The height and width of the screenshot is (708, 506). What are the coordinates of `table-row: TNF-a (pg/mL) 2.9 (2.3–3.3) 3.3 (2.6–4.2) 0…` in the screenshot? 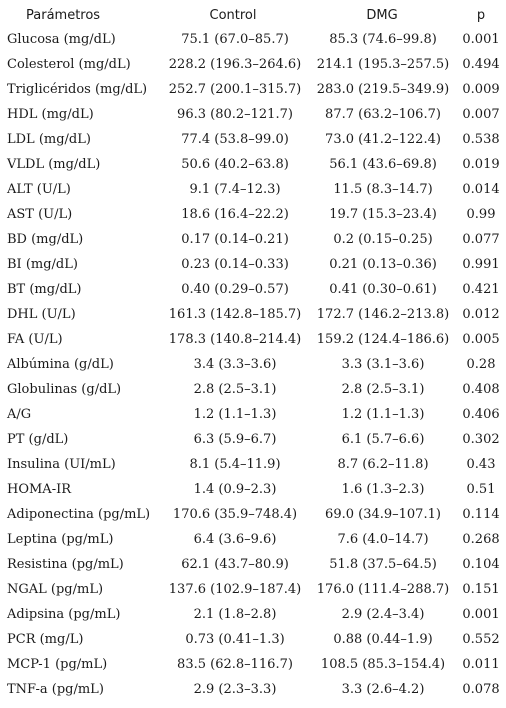 It's located at (253, 689).